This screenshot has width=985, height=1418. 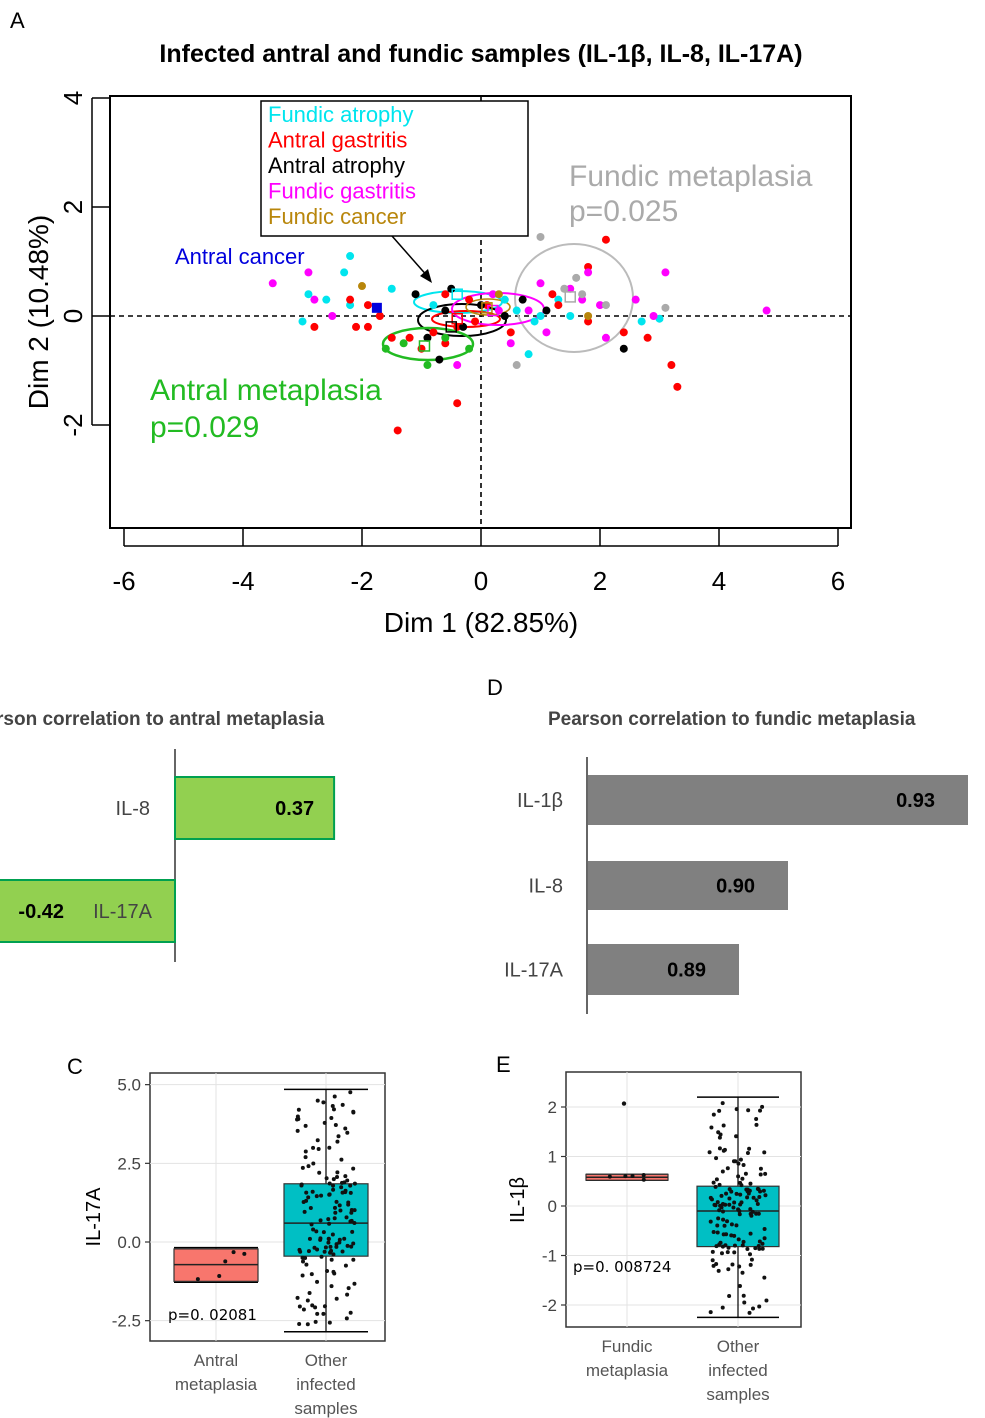 I want to click on ellipse-antral-metaplasia, so click(x=428, y=344).